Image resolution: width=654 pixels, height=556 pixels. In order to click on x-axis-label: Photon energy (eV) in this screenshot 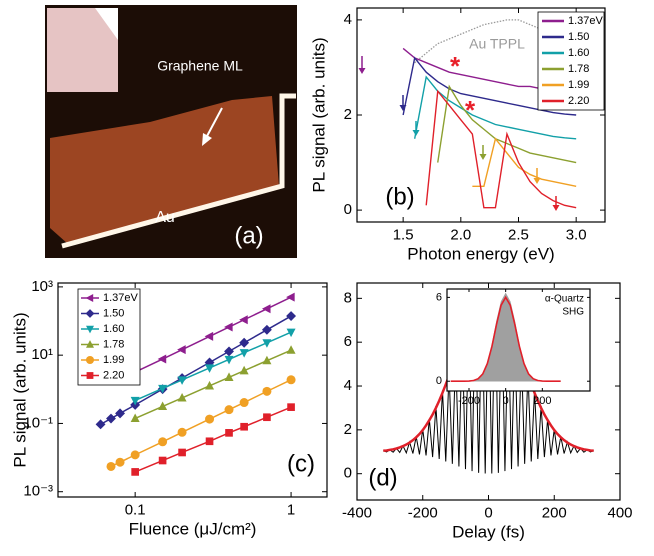, I will do `click(480, 253)`.